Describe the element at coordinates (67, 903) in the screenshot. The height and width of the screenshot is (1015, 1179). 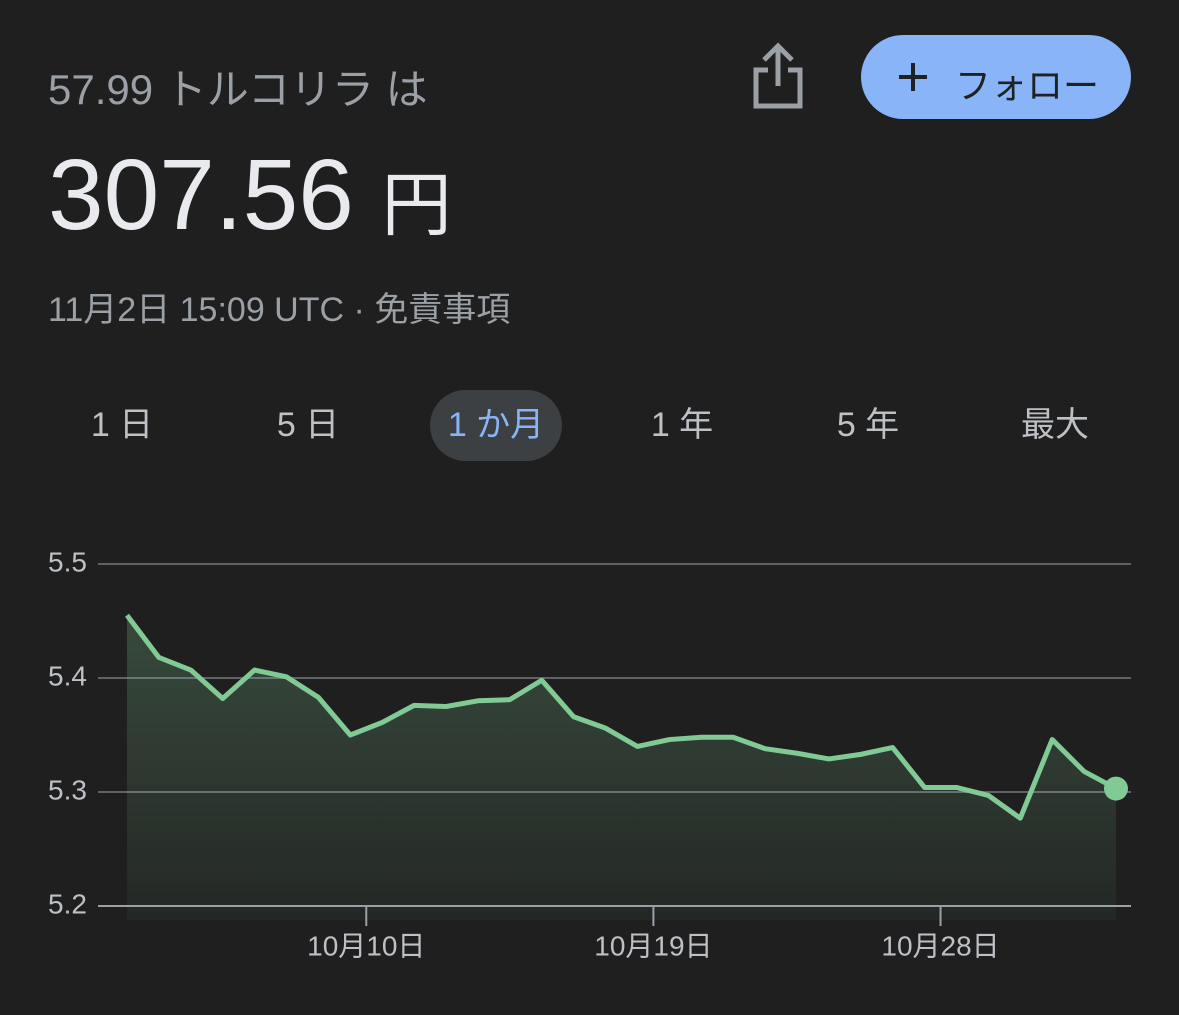
I see `y-tick-label: 5.2` at that location.